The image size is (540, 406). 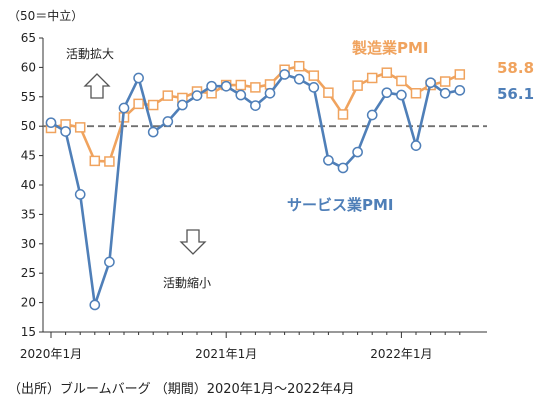 What do you see at coordinates (28, 185) in the screenshot?
I see `y-tick-label: 40` at bounding box center [28, 185].